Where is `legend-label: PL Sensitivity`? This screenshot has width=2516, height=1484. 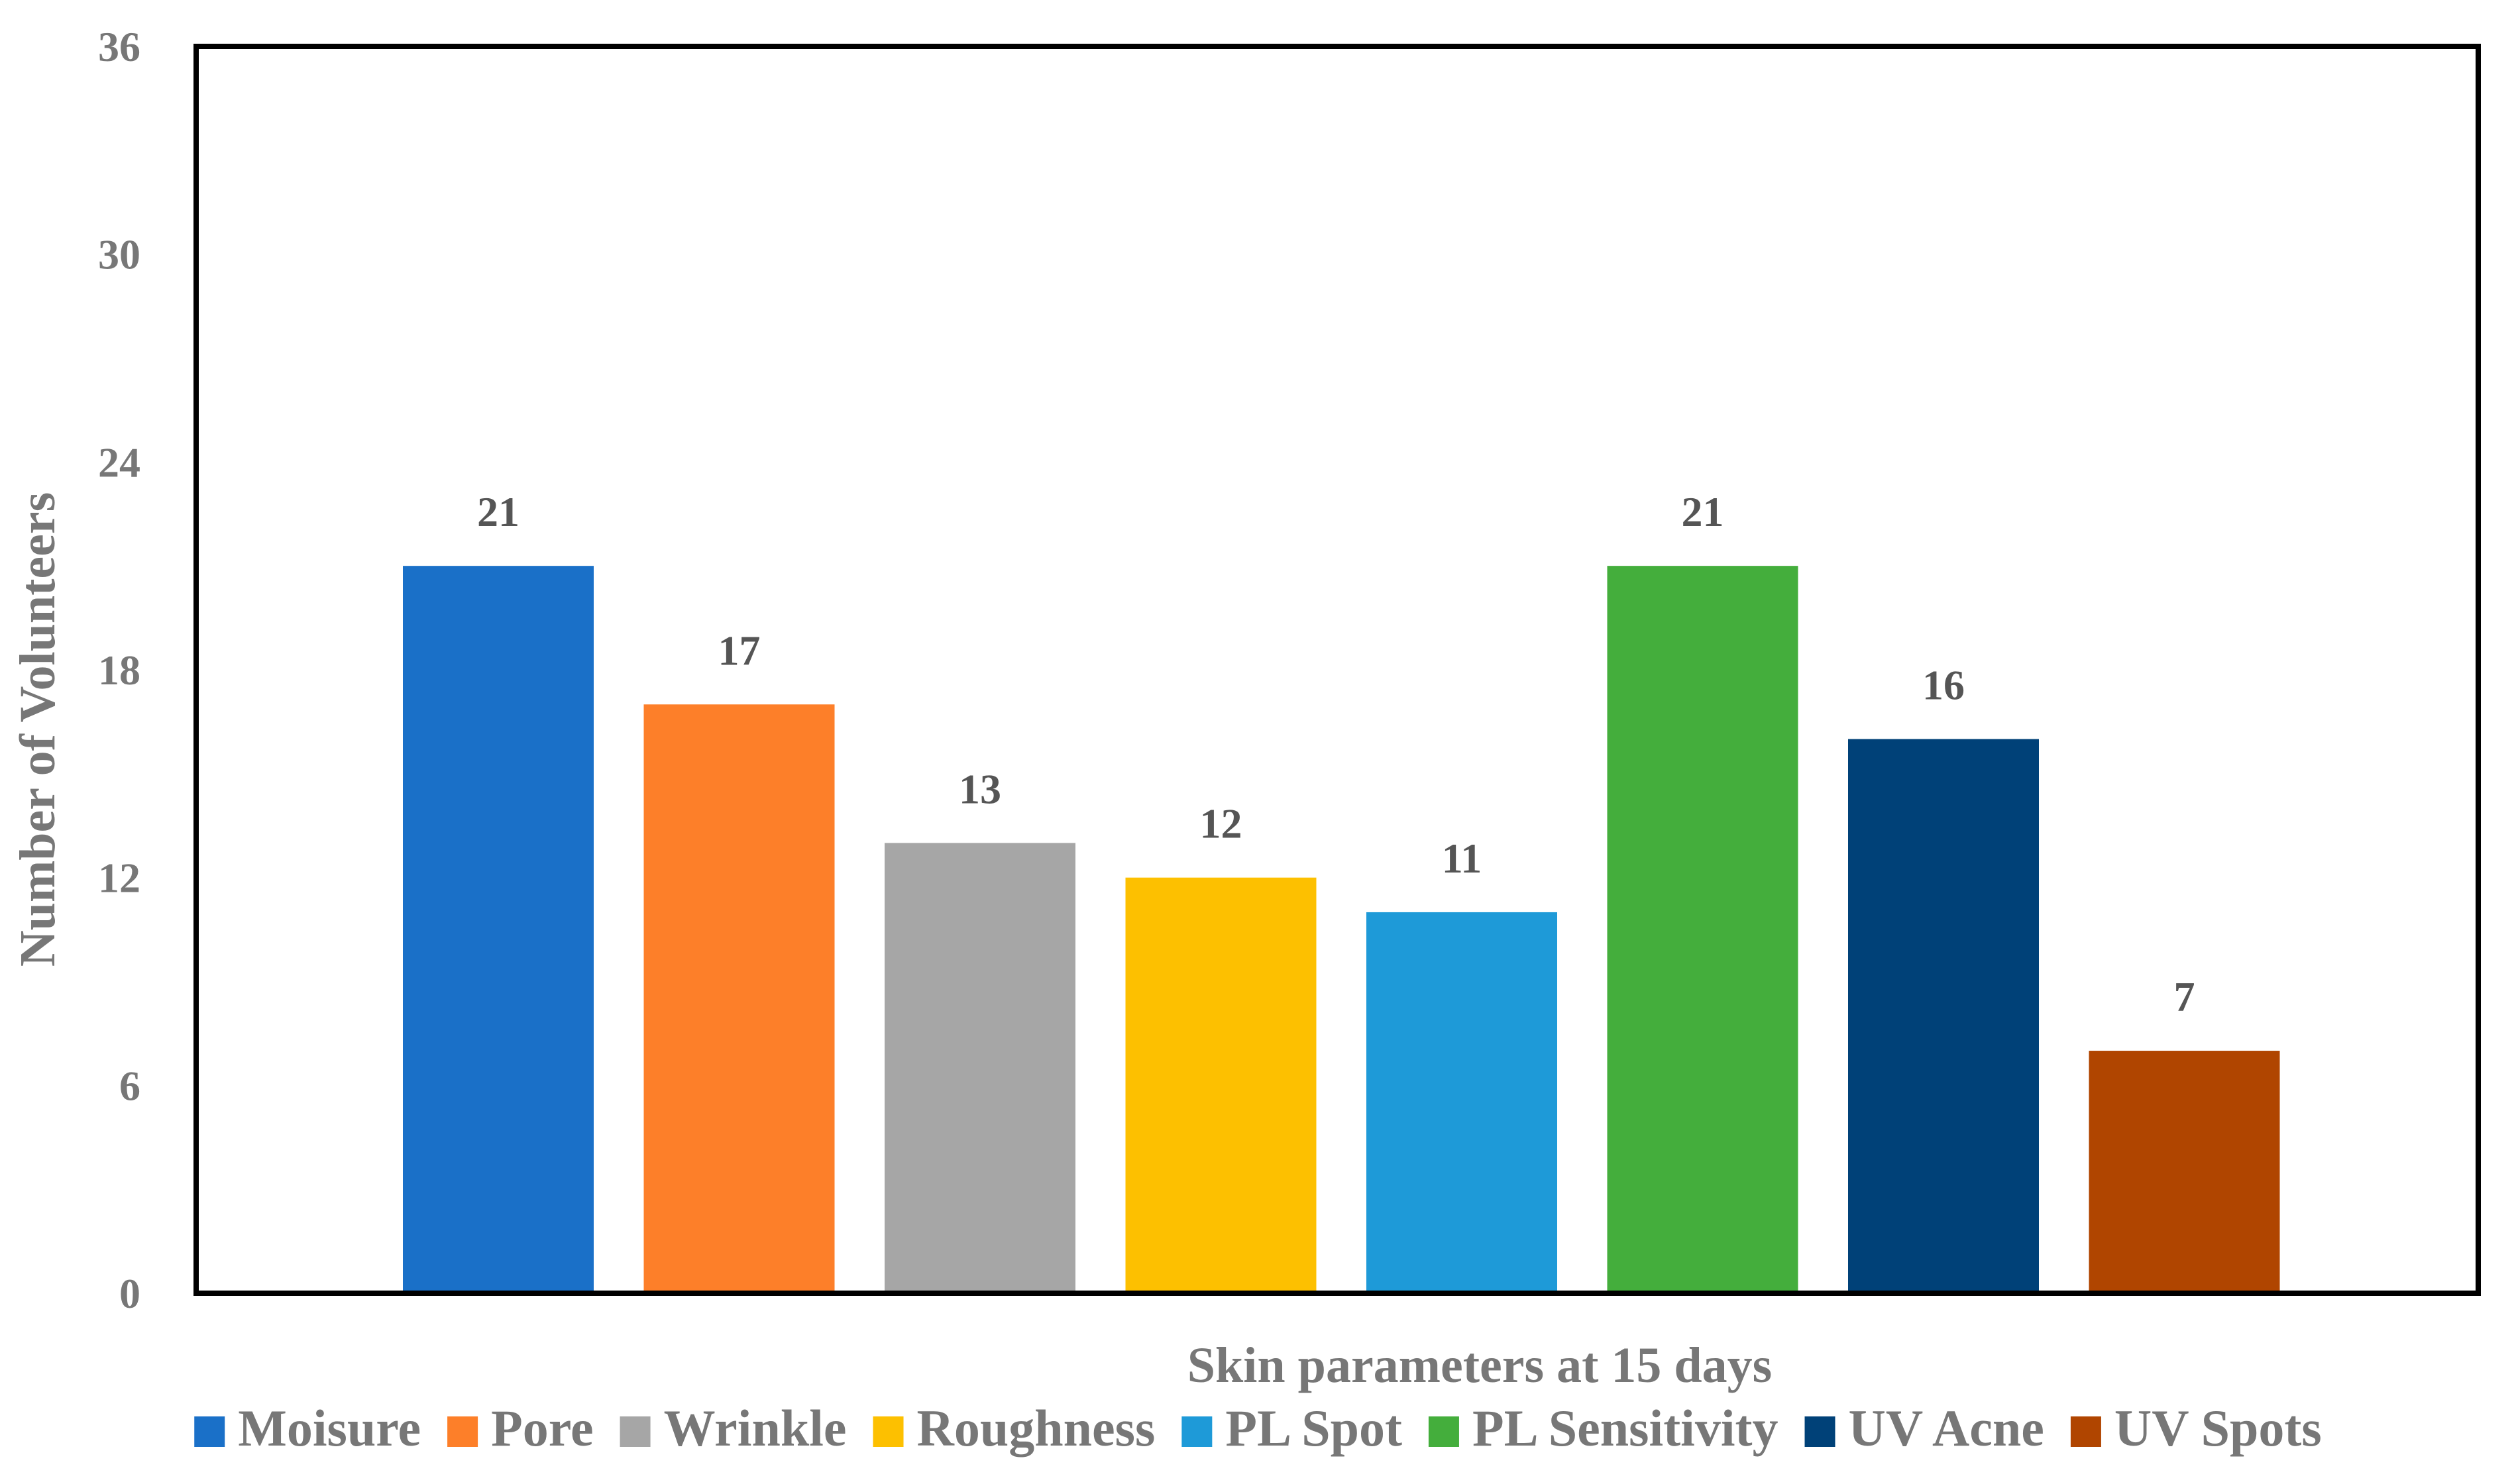 legend-label: PL Sensitivity is located at coordinates (1625, 1428).